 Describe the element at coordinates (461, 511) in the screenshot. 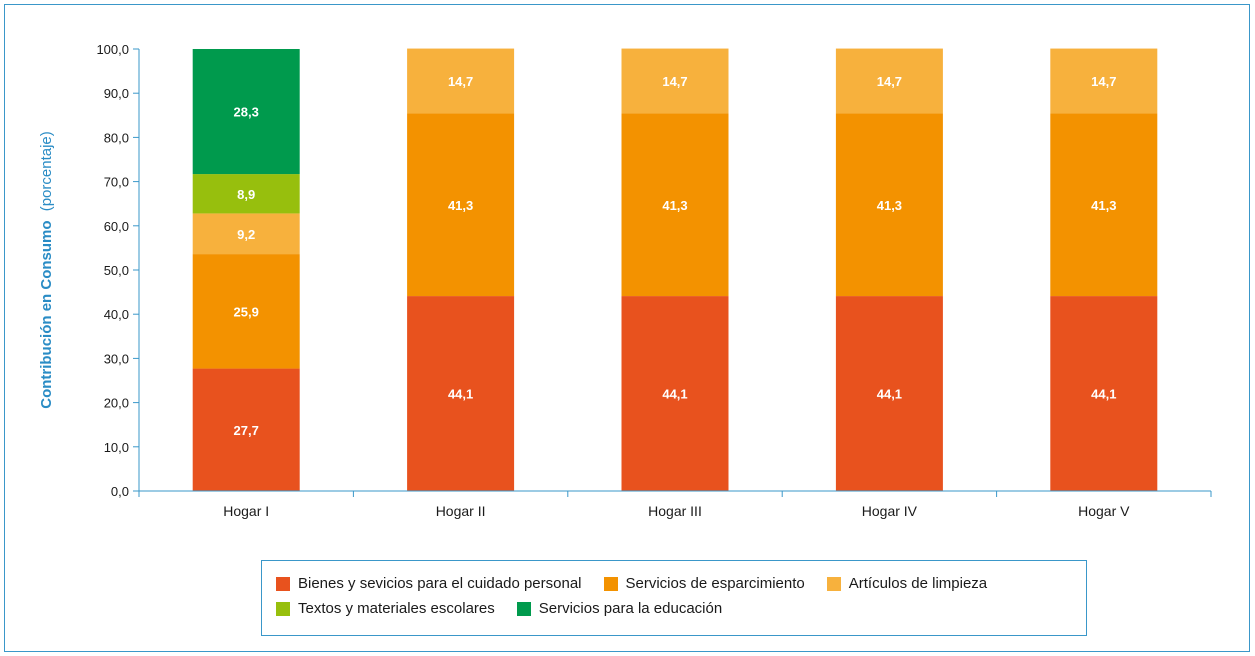

I see `x-tick-label: Hogar II` at that location.